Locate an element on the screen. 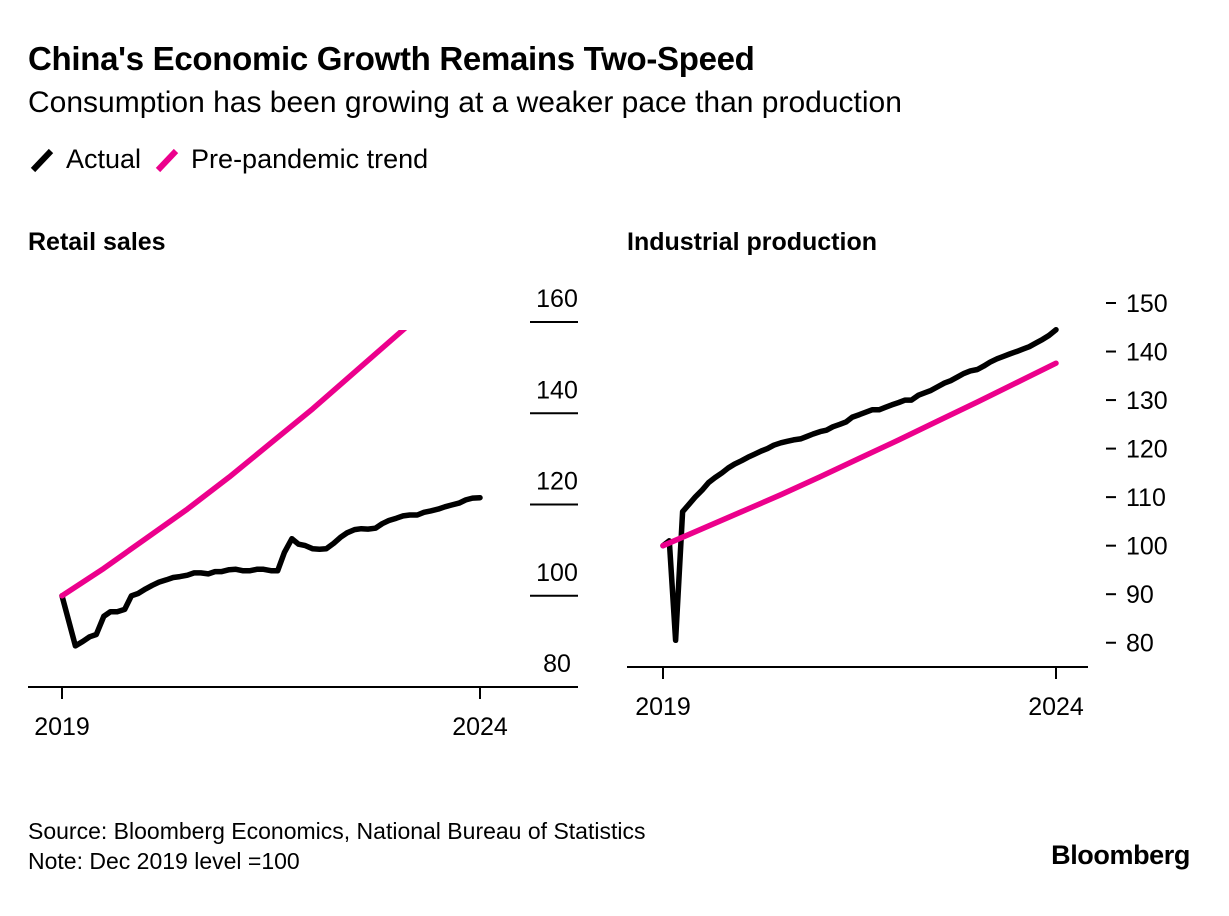 The width and height of the screenshot is (1229, 916). legend-item-trend: Pre-pandemic trend is located at coordinates (290, 159).